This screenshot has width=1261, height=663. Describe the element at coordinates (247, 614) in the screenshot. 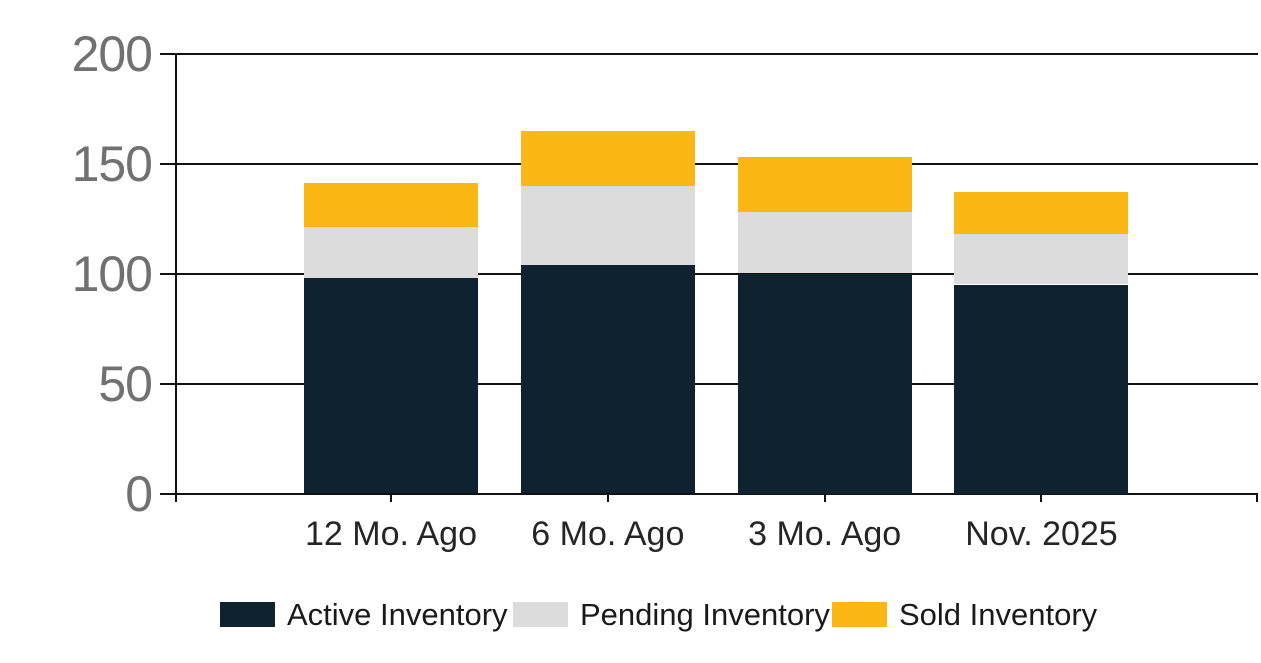

I see `legend-swatch-active-inventory` at that location.